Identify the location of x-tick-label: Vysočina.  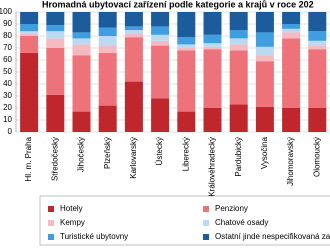
(264, 152).